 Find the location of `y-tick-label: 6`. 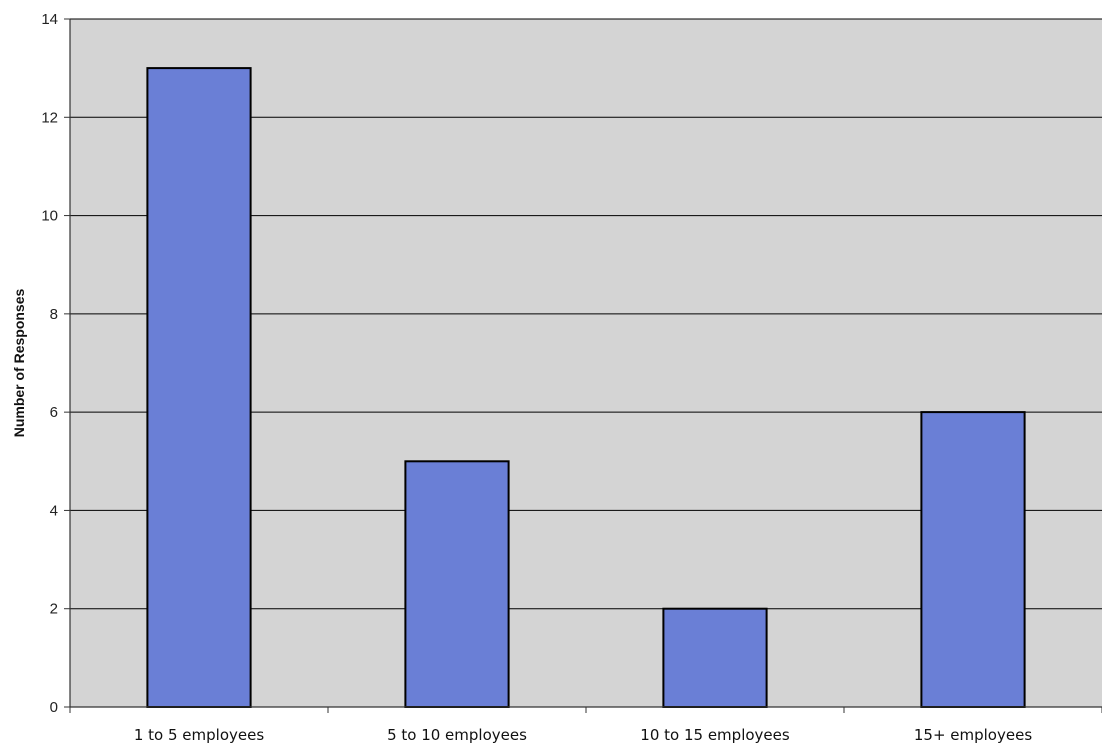

y-tick-label: 6 is located at coordinates (54, 412).